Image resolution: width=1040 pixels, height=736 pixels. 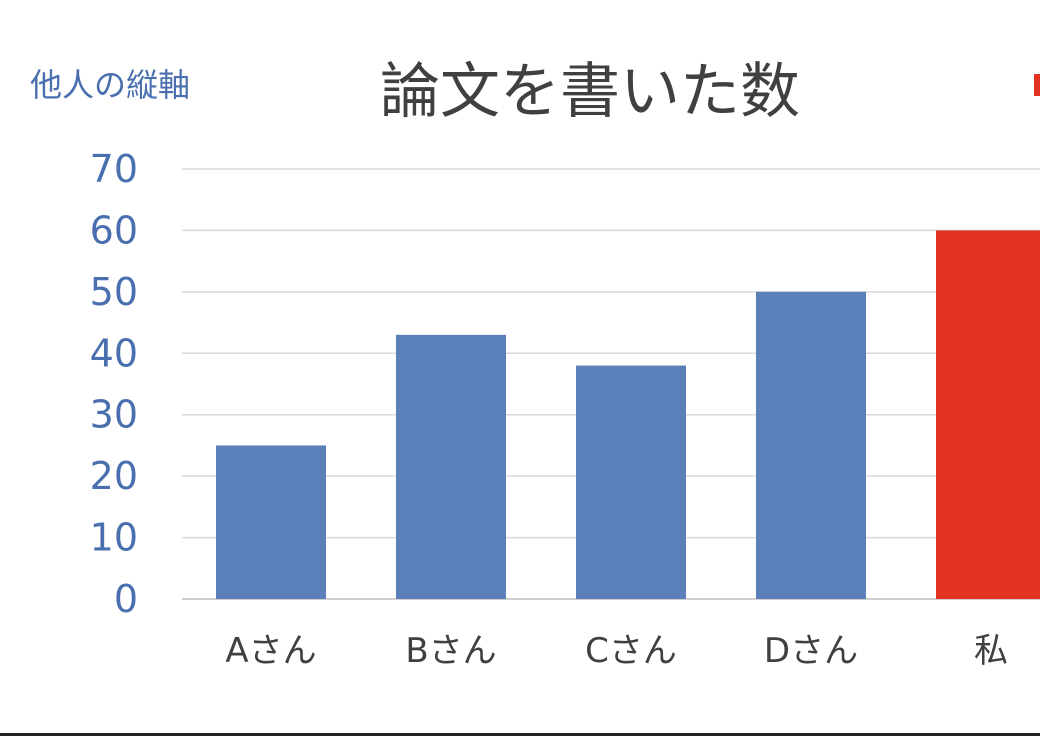 What do you see at coordinates (114, 384) in the screenshot?
I see `y-axis-ticks: 0 10 20 30 40 50 60 70` at bounding box center [114, 384].